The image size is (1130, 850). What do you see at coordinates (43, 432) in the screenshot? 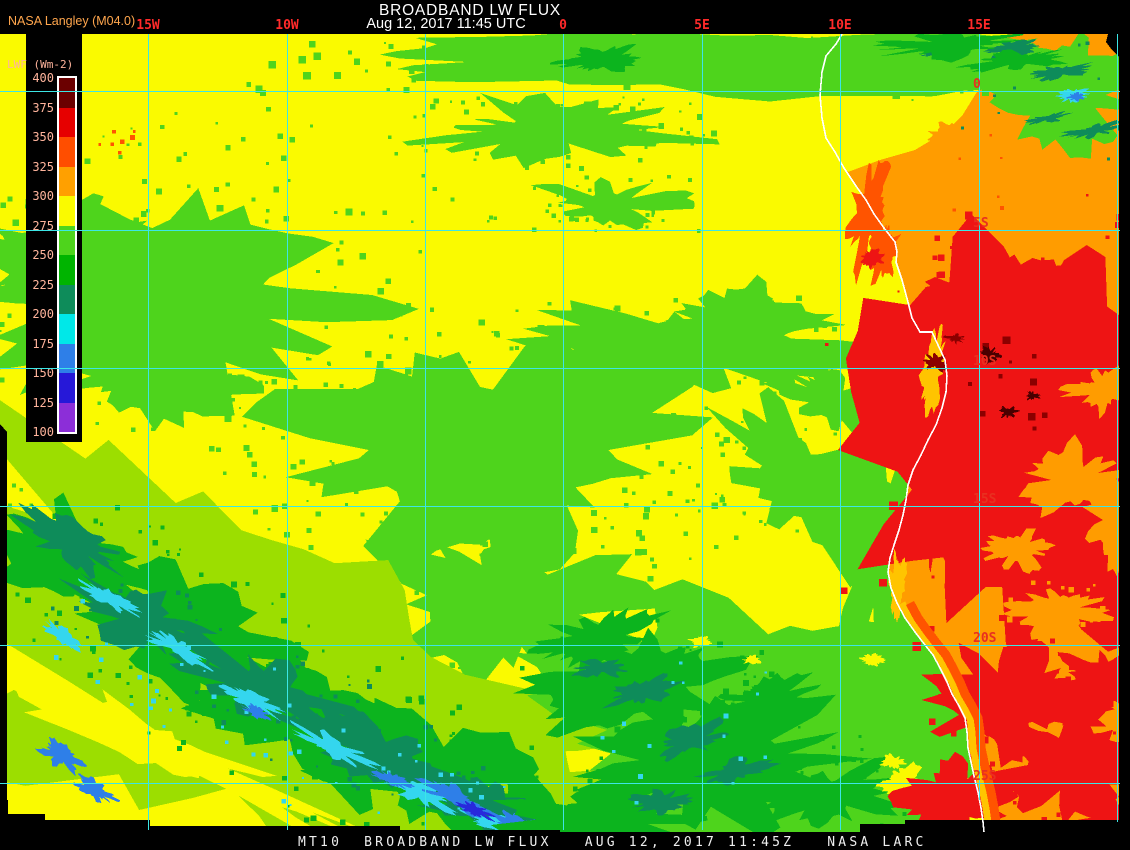
I see `legend-tick-100: 100` at bounding box center [43, 432].